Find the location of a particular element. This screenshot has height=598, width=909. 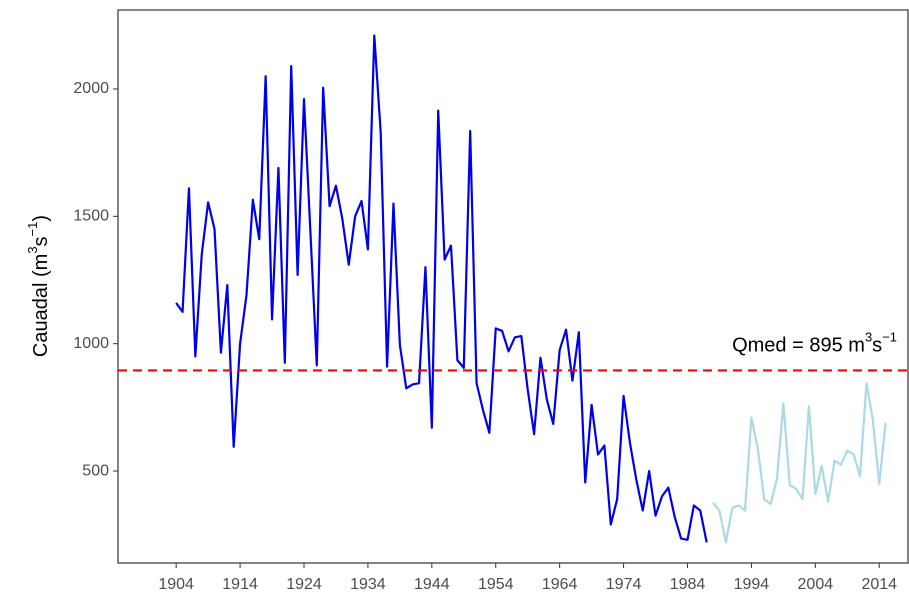

y-axis-title: Cauadal (m3s−1) is located at coordinates (38, 286).